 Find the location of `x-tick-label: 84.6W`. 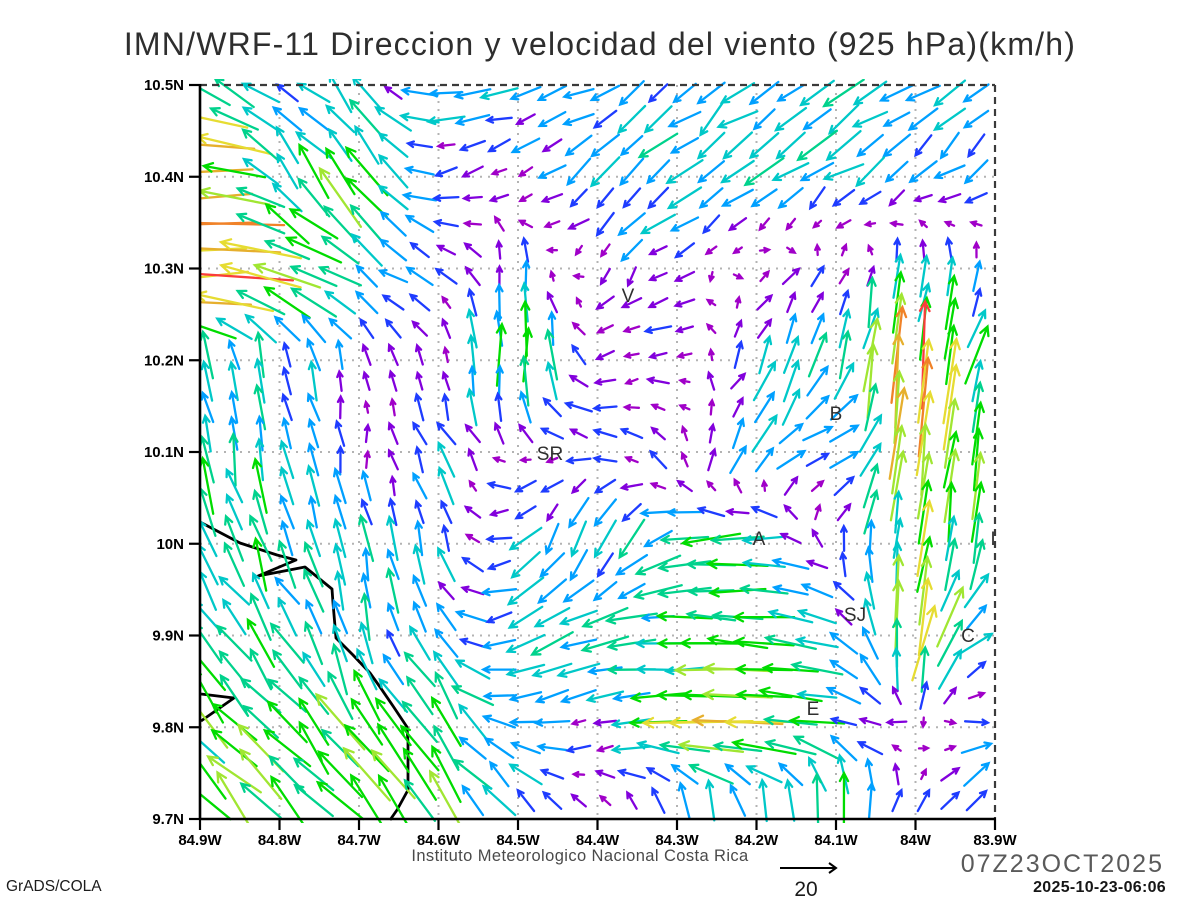

x-tick-label: 84.6W is located at coordinates (439, 840).